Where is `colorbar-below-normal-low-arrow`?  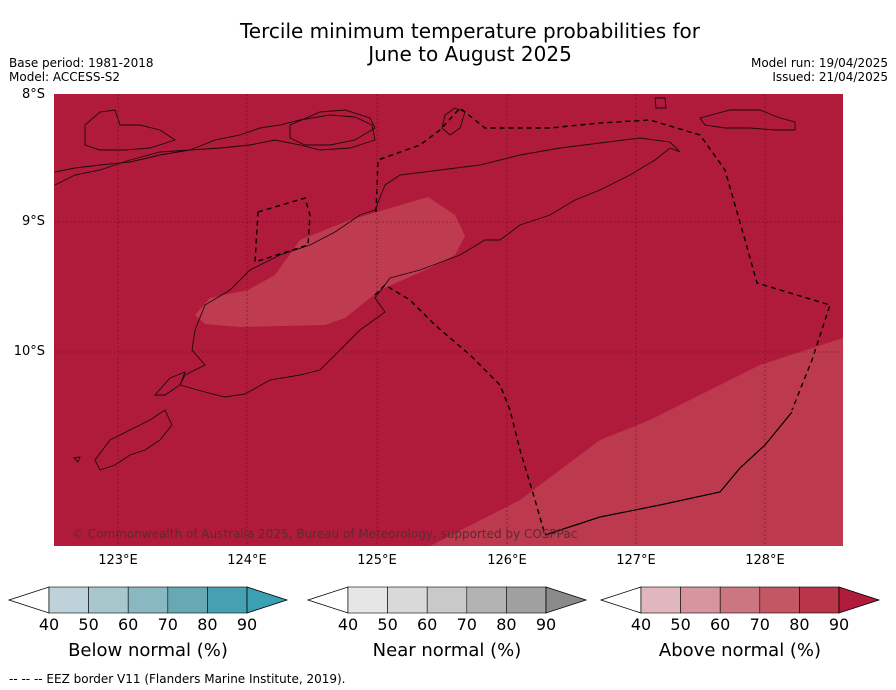 colorbar-below-normal-low-arrow is located at coordinates (28, 600).